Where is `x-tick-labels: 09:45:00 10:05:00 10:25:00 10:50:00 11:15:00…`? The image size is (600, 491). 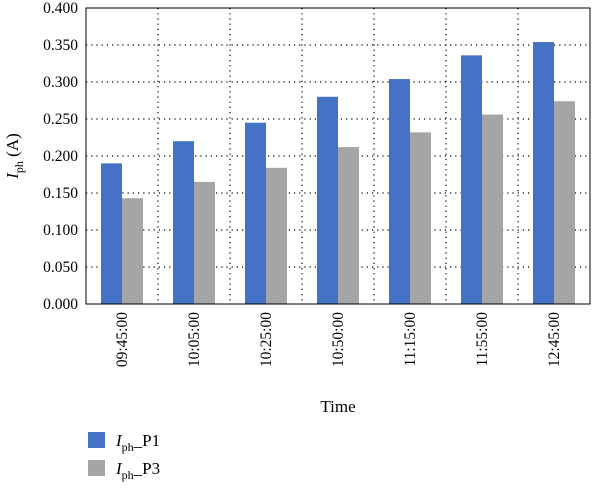 x-tick-labels: 09:45:00 10:05:00 10:25:00 10:50:00 11:15:00… is located at coordinates (338, 339).